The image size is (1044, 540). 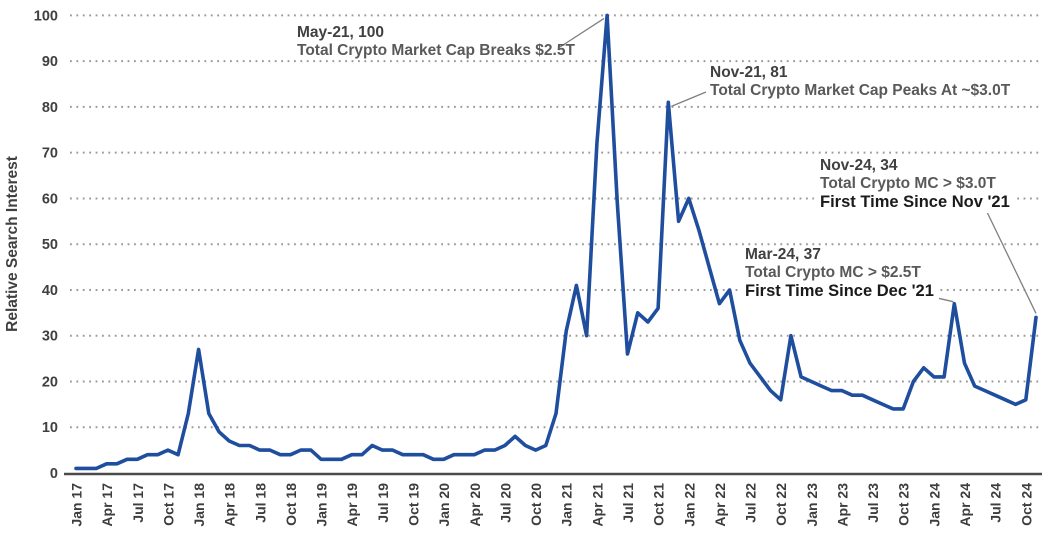 What do you see at coordinates (341, 32) in the screenshot?
I see `annotation-point-label: May-21, 100` at bounding box center [341, 32].